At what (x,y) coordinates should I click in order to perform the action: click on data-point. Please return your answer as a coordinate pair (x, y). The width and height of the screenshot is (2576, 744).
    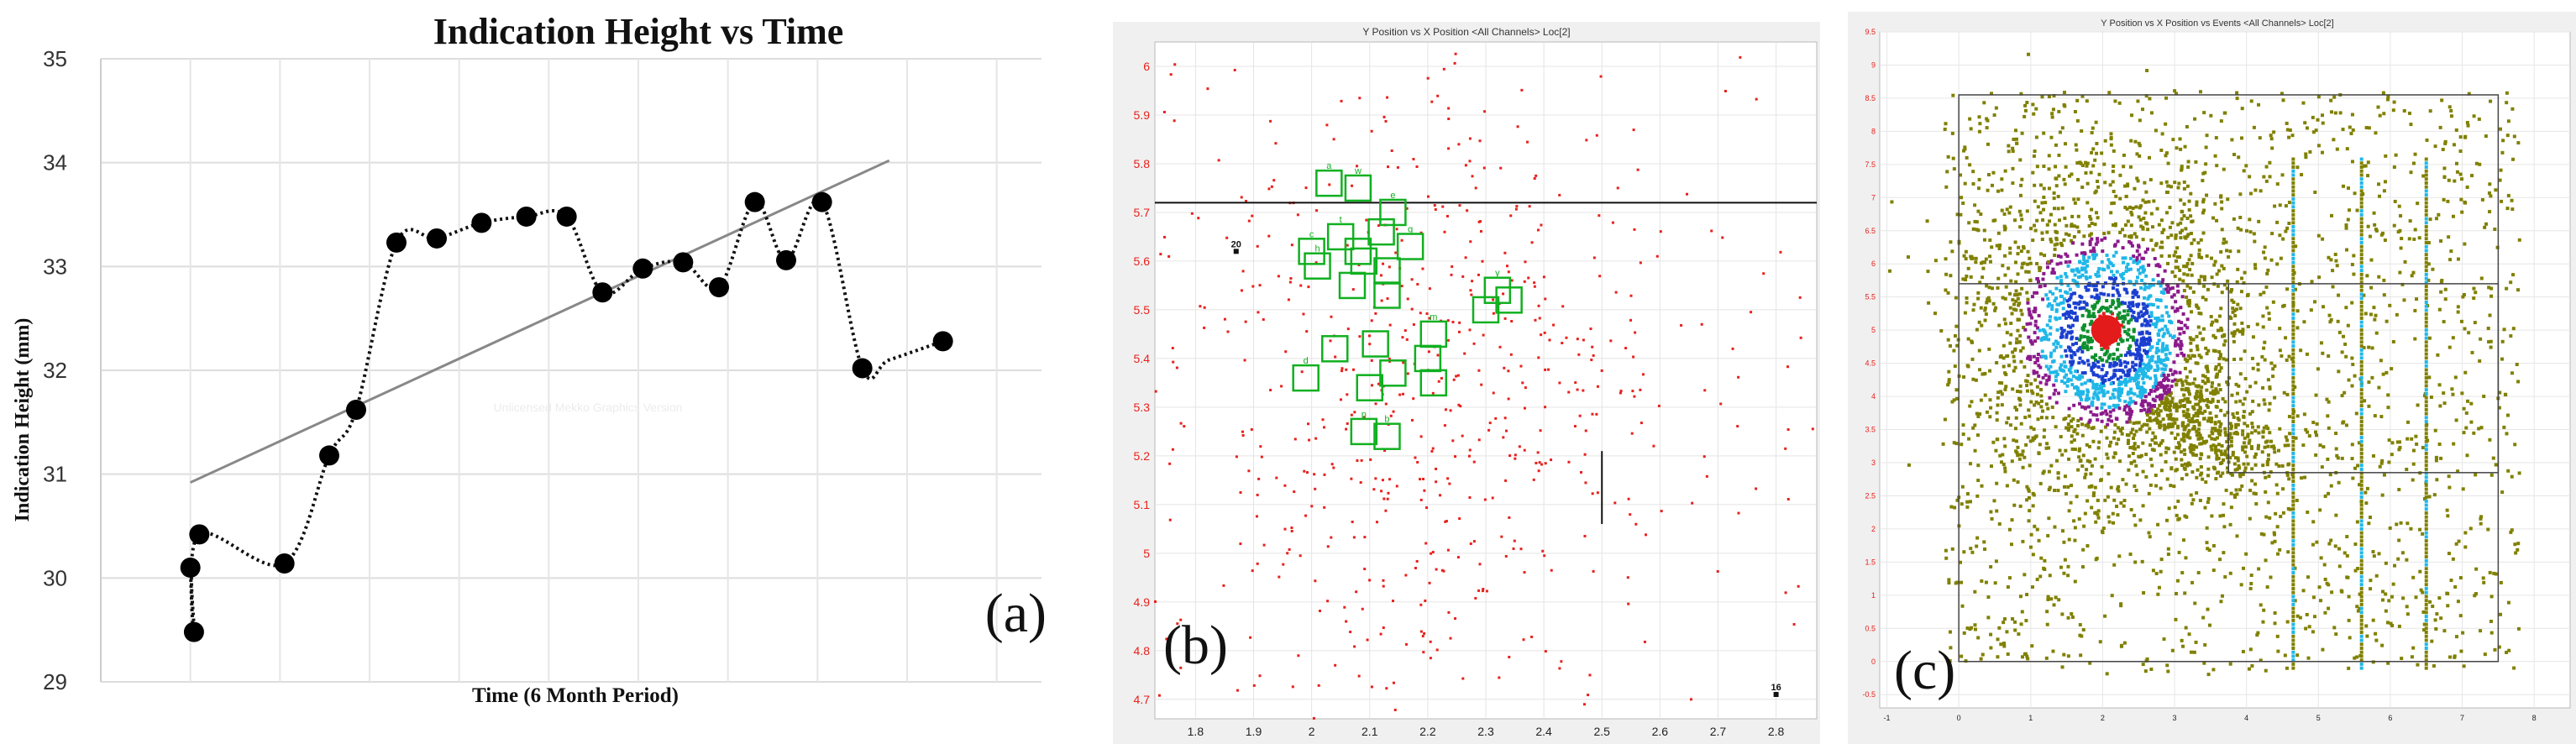
    Looking at the image, I should click on (437, 239).